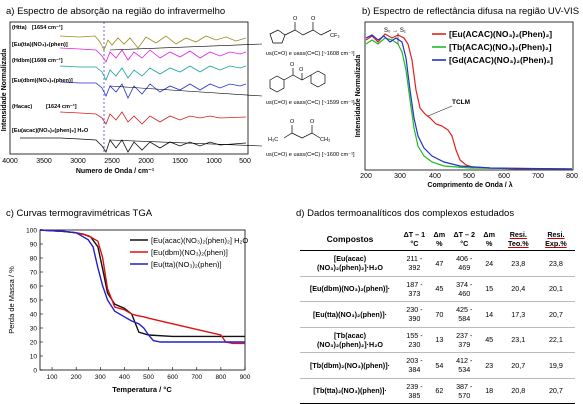 This screenshot has width=583, height=404. I want to click on tga-xtick-label: 100, so click(52, 377).